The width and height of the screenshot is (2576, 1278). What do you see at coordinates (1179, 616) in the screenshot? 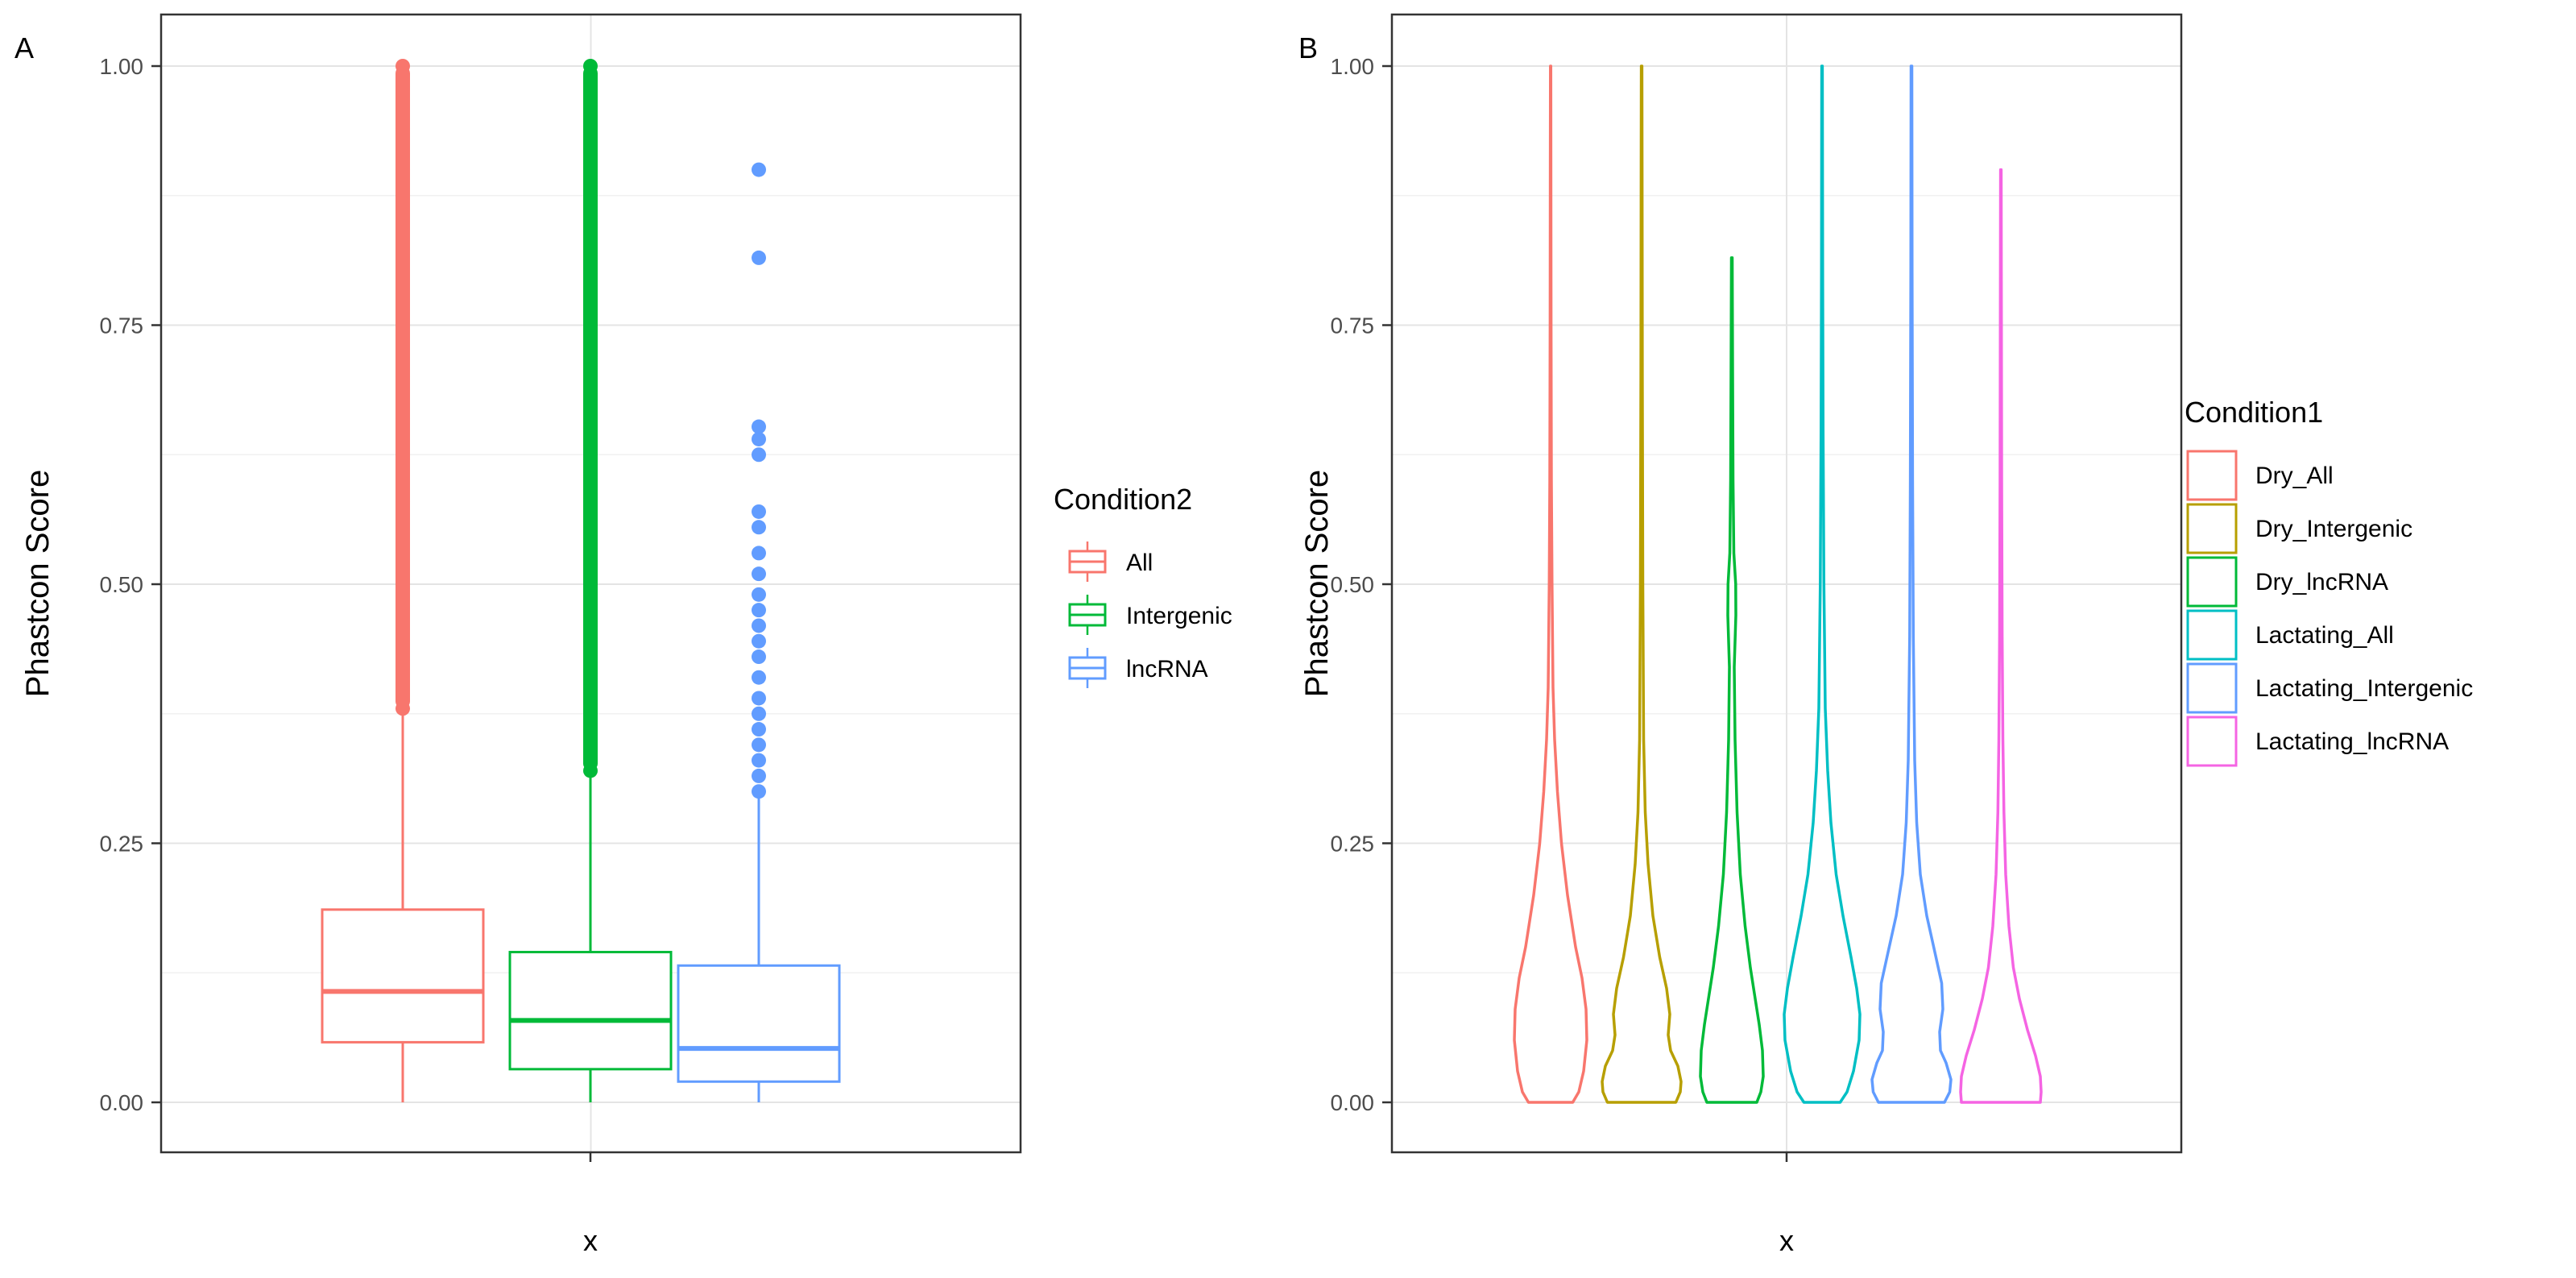
I see `legend-label: Intergenic` at bounding box center [1179, 616].